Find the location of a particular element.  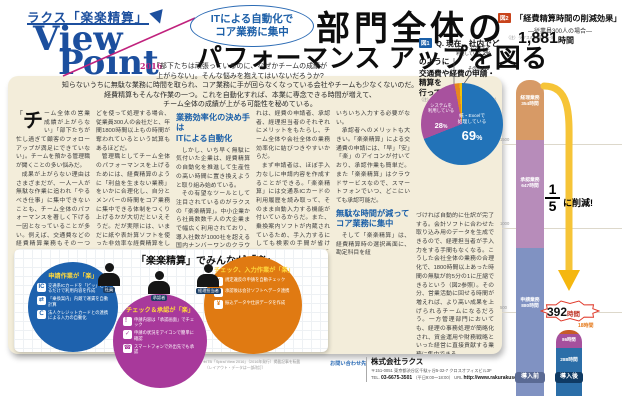

pie-leader-lines is located at coordinates (463, 72).